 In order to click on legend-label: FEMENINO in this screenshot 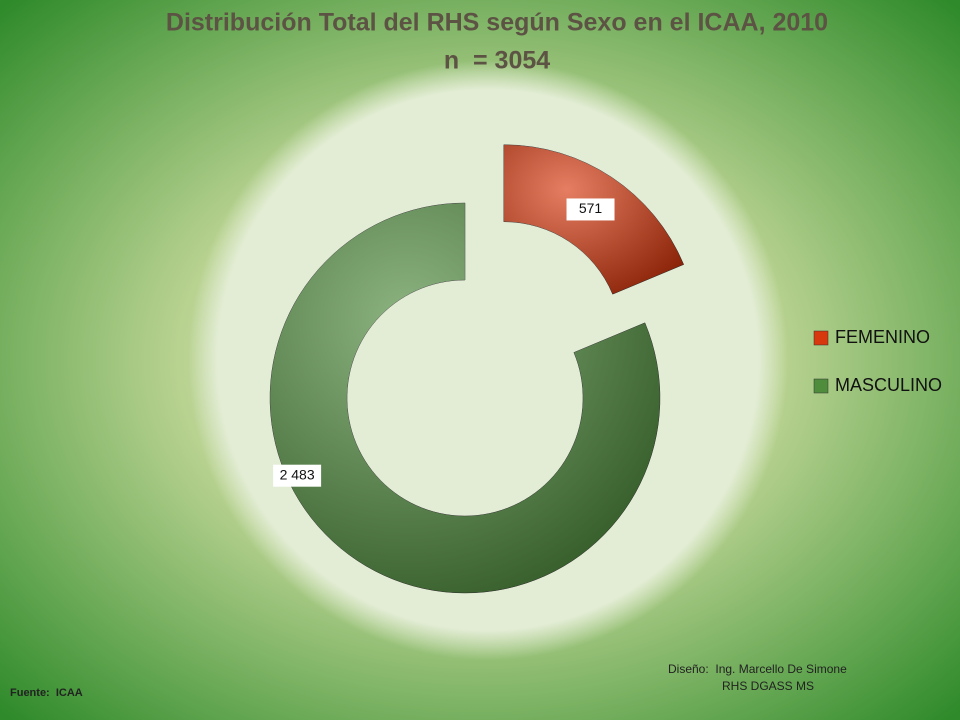, I will do `click(882, 337)`.